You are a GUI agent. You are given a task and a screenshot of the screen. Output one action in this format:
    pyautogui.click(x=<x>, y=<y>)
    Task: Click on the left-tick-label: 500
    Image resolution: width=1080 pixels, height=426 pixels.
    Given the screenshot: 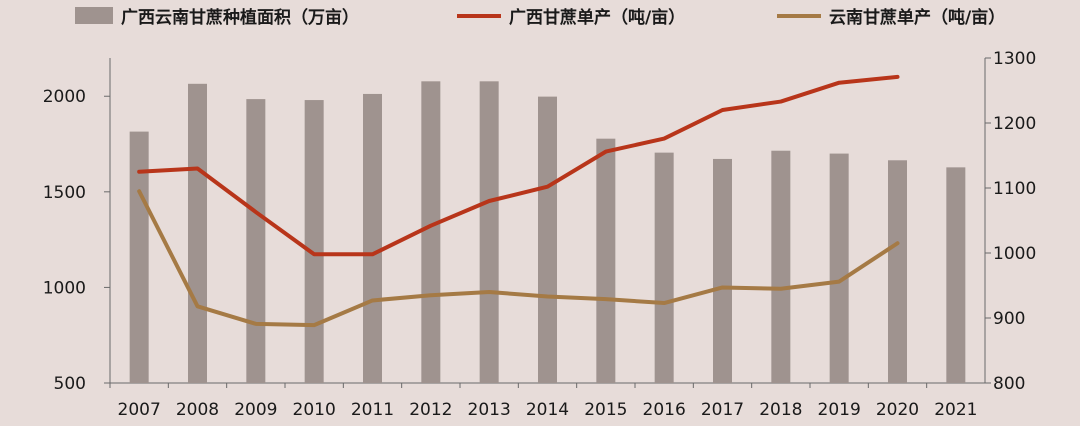 What is the action you would take?
    pyautogui.click(x=70, y=384)
    